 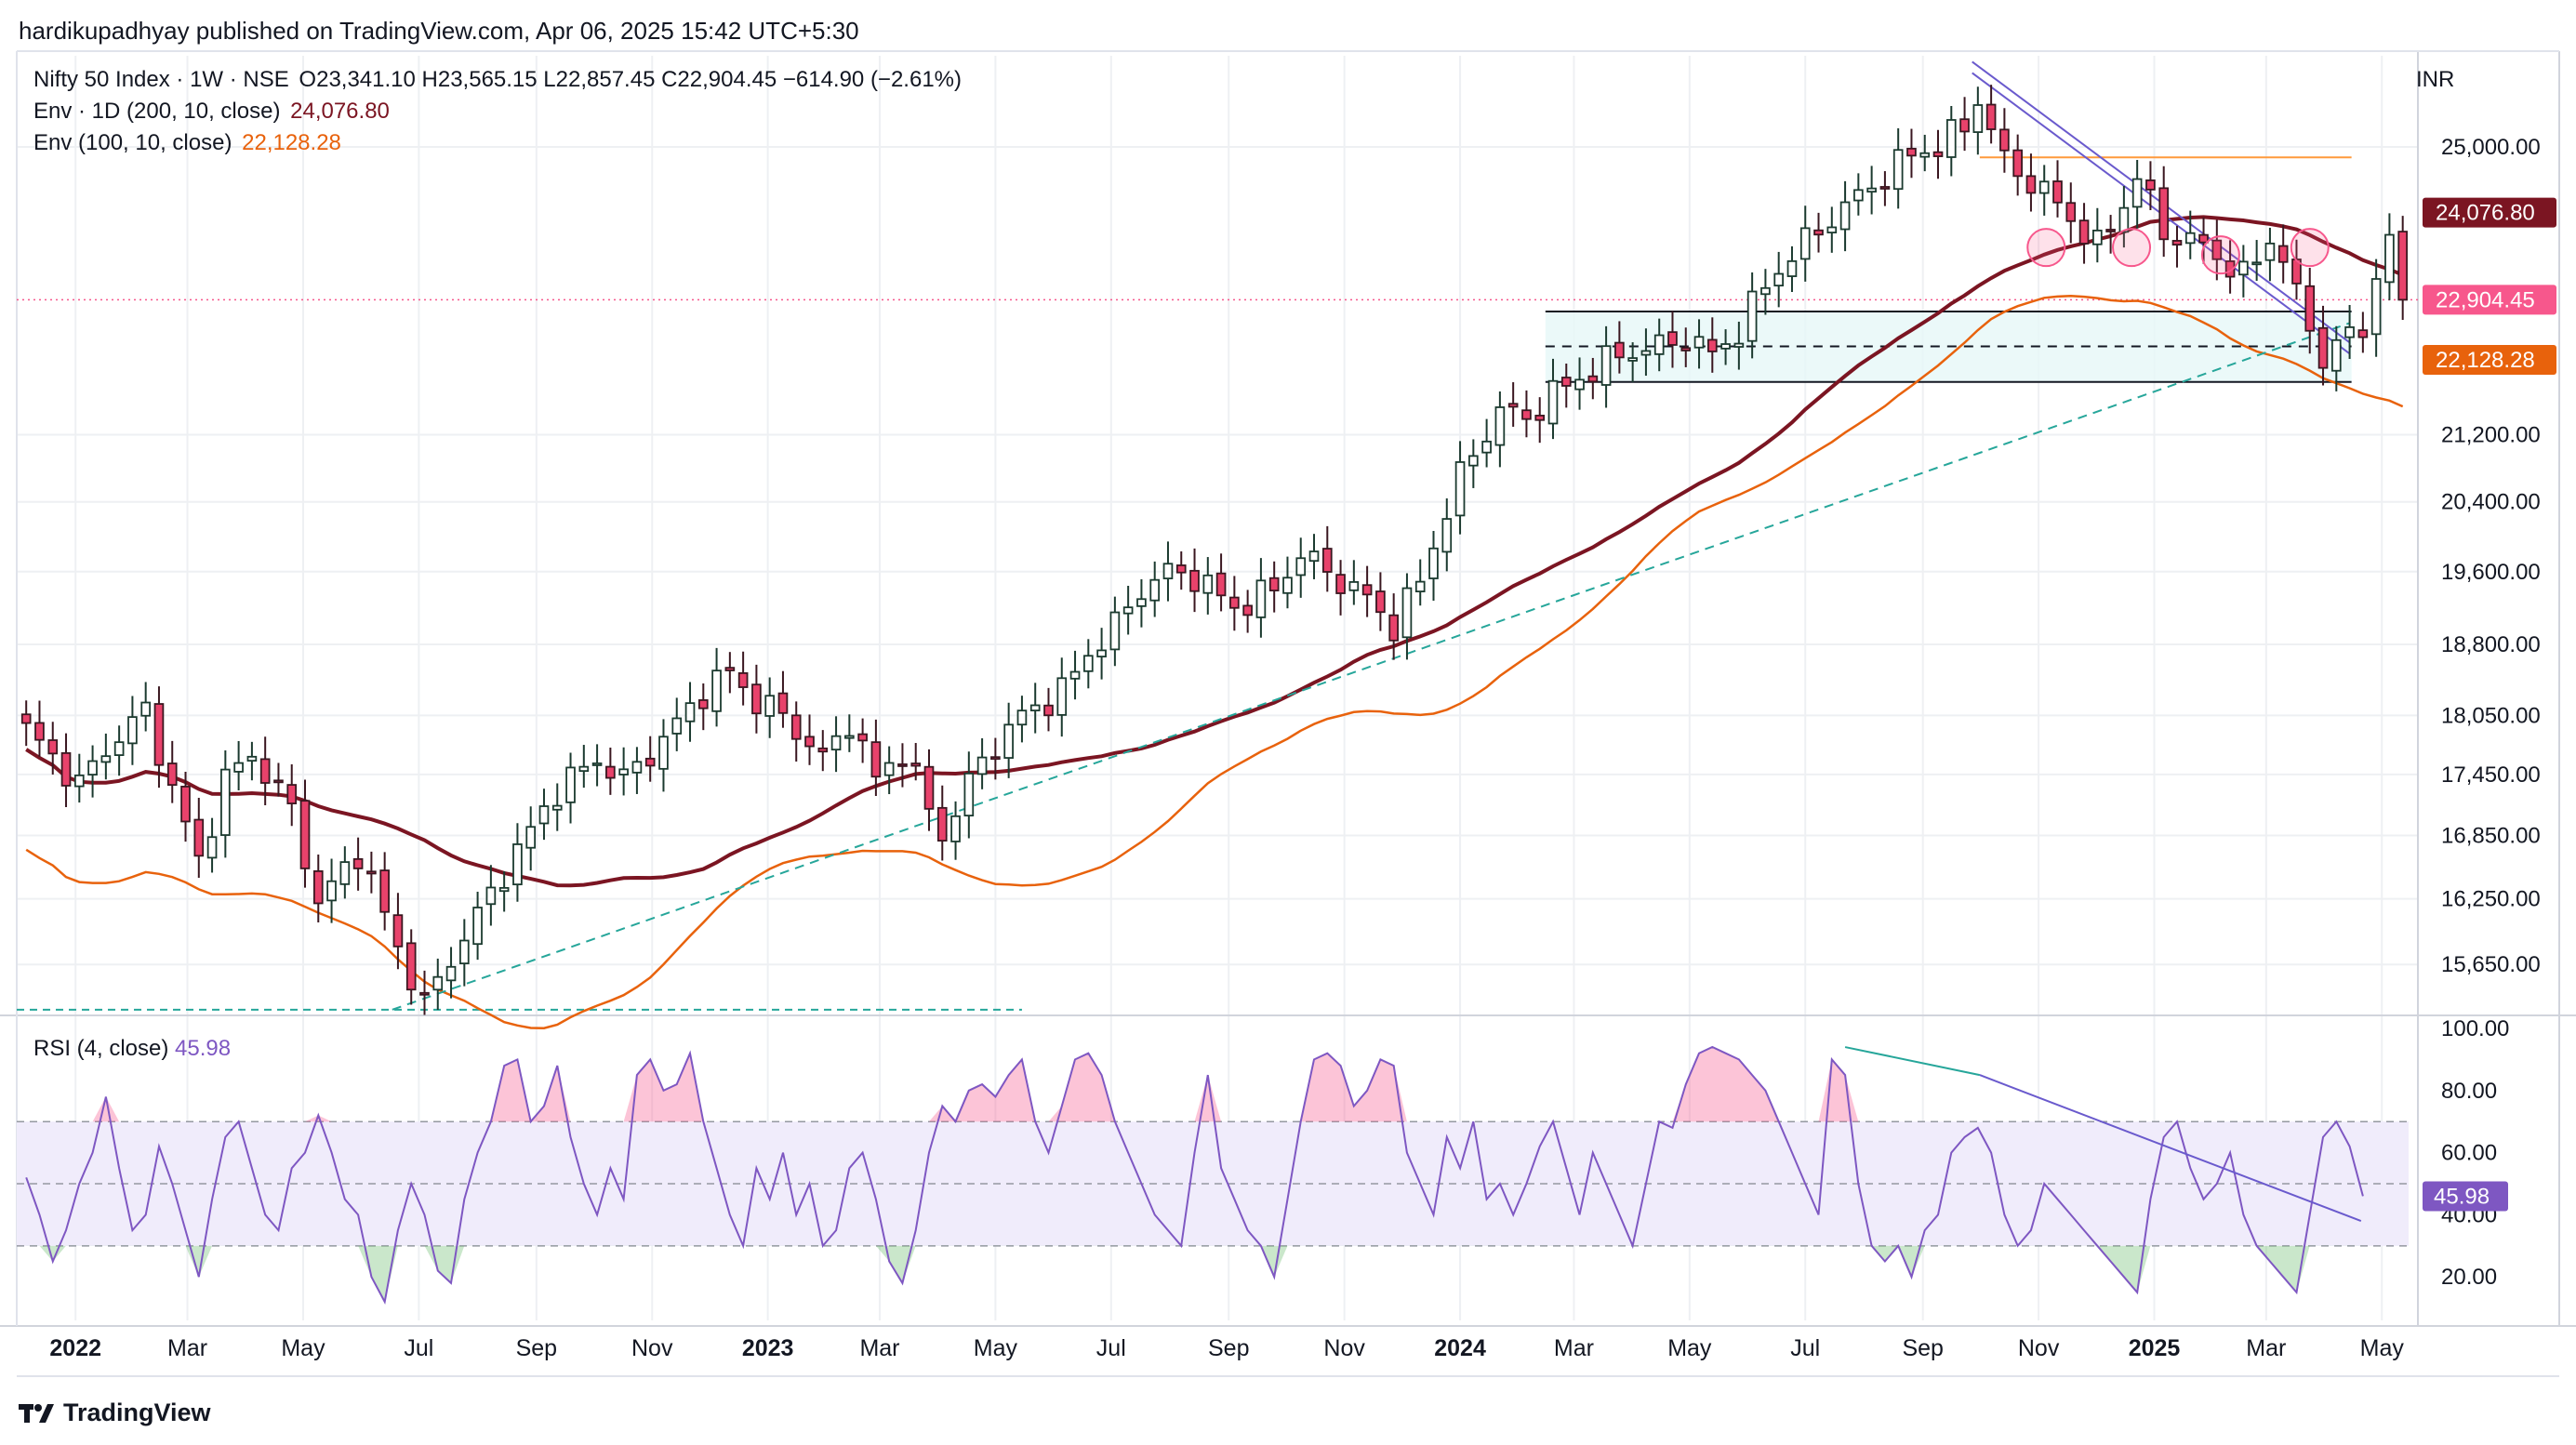 What do you see at coordinates (2491, 147) in the screenshot?
I see `price-tick-label: 25,000.00` at bounding box center [2491, 147].